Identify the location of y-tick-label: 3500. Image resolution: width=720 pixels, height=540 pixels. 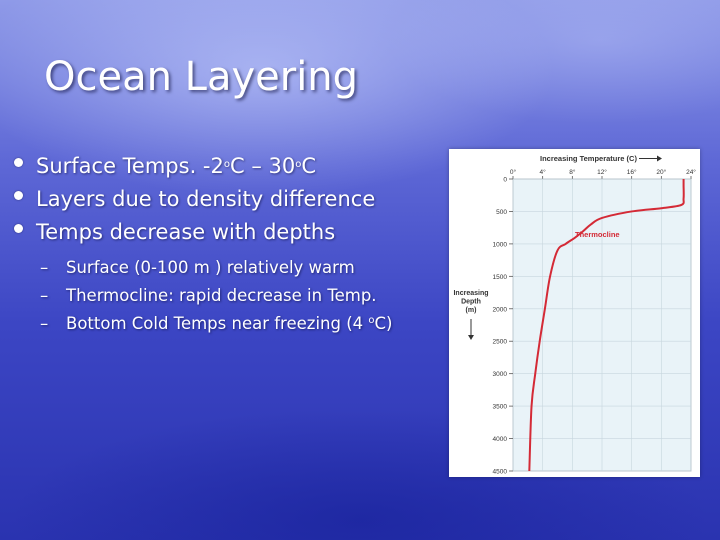
(500, 407).